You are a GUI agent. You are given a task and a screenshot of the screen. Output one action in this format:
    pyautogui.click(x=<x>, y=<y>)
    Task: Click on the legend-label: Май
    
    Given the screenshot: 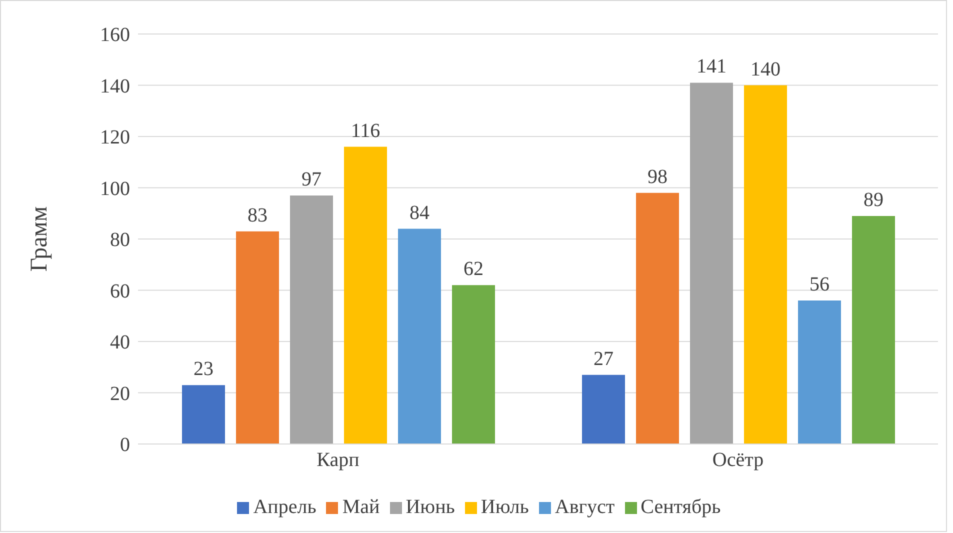 What is the action you would take?
    pyautogui.click(x=361, y=507)
    